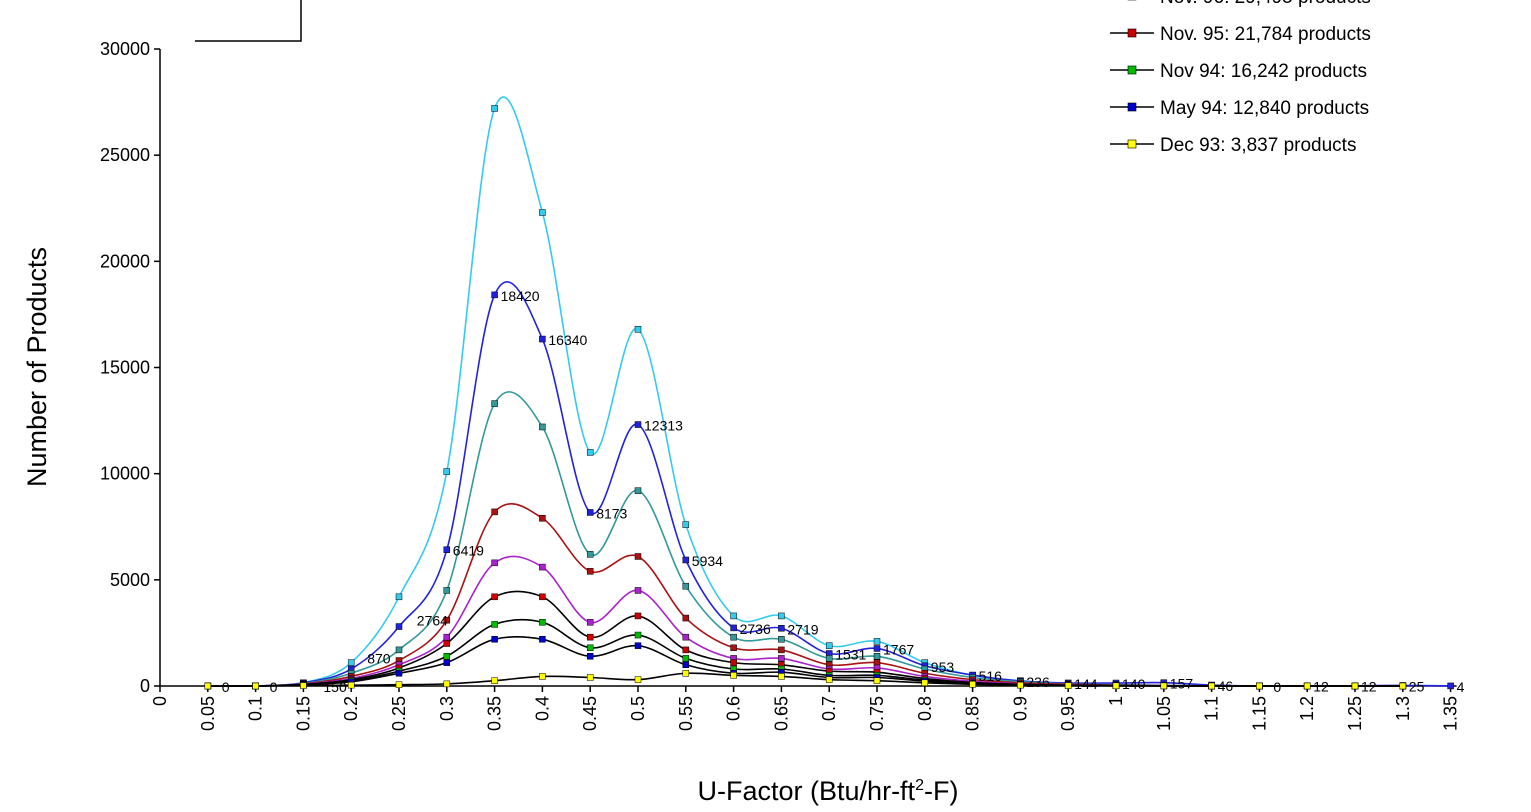 The height and width of the screenshot is (812, 1531). I want to click on data-label: 6419, so click(468, 551).